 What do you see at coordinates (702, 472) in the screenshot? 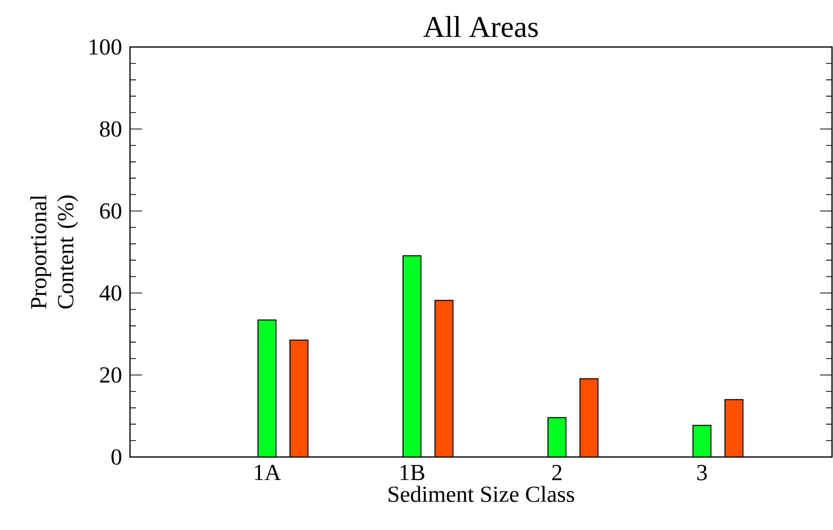
I see `x-tick-label: 3` at bounding box center [702, 472].